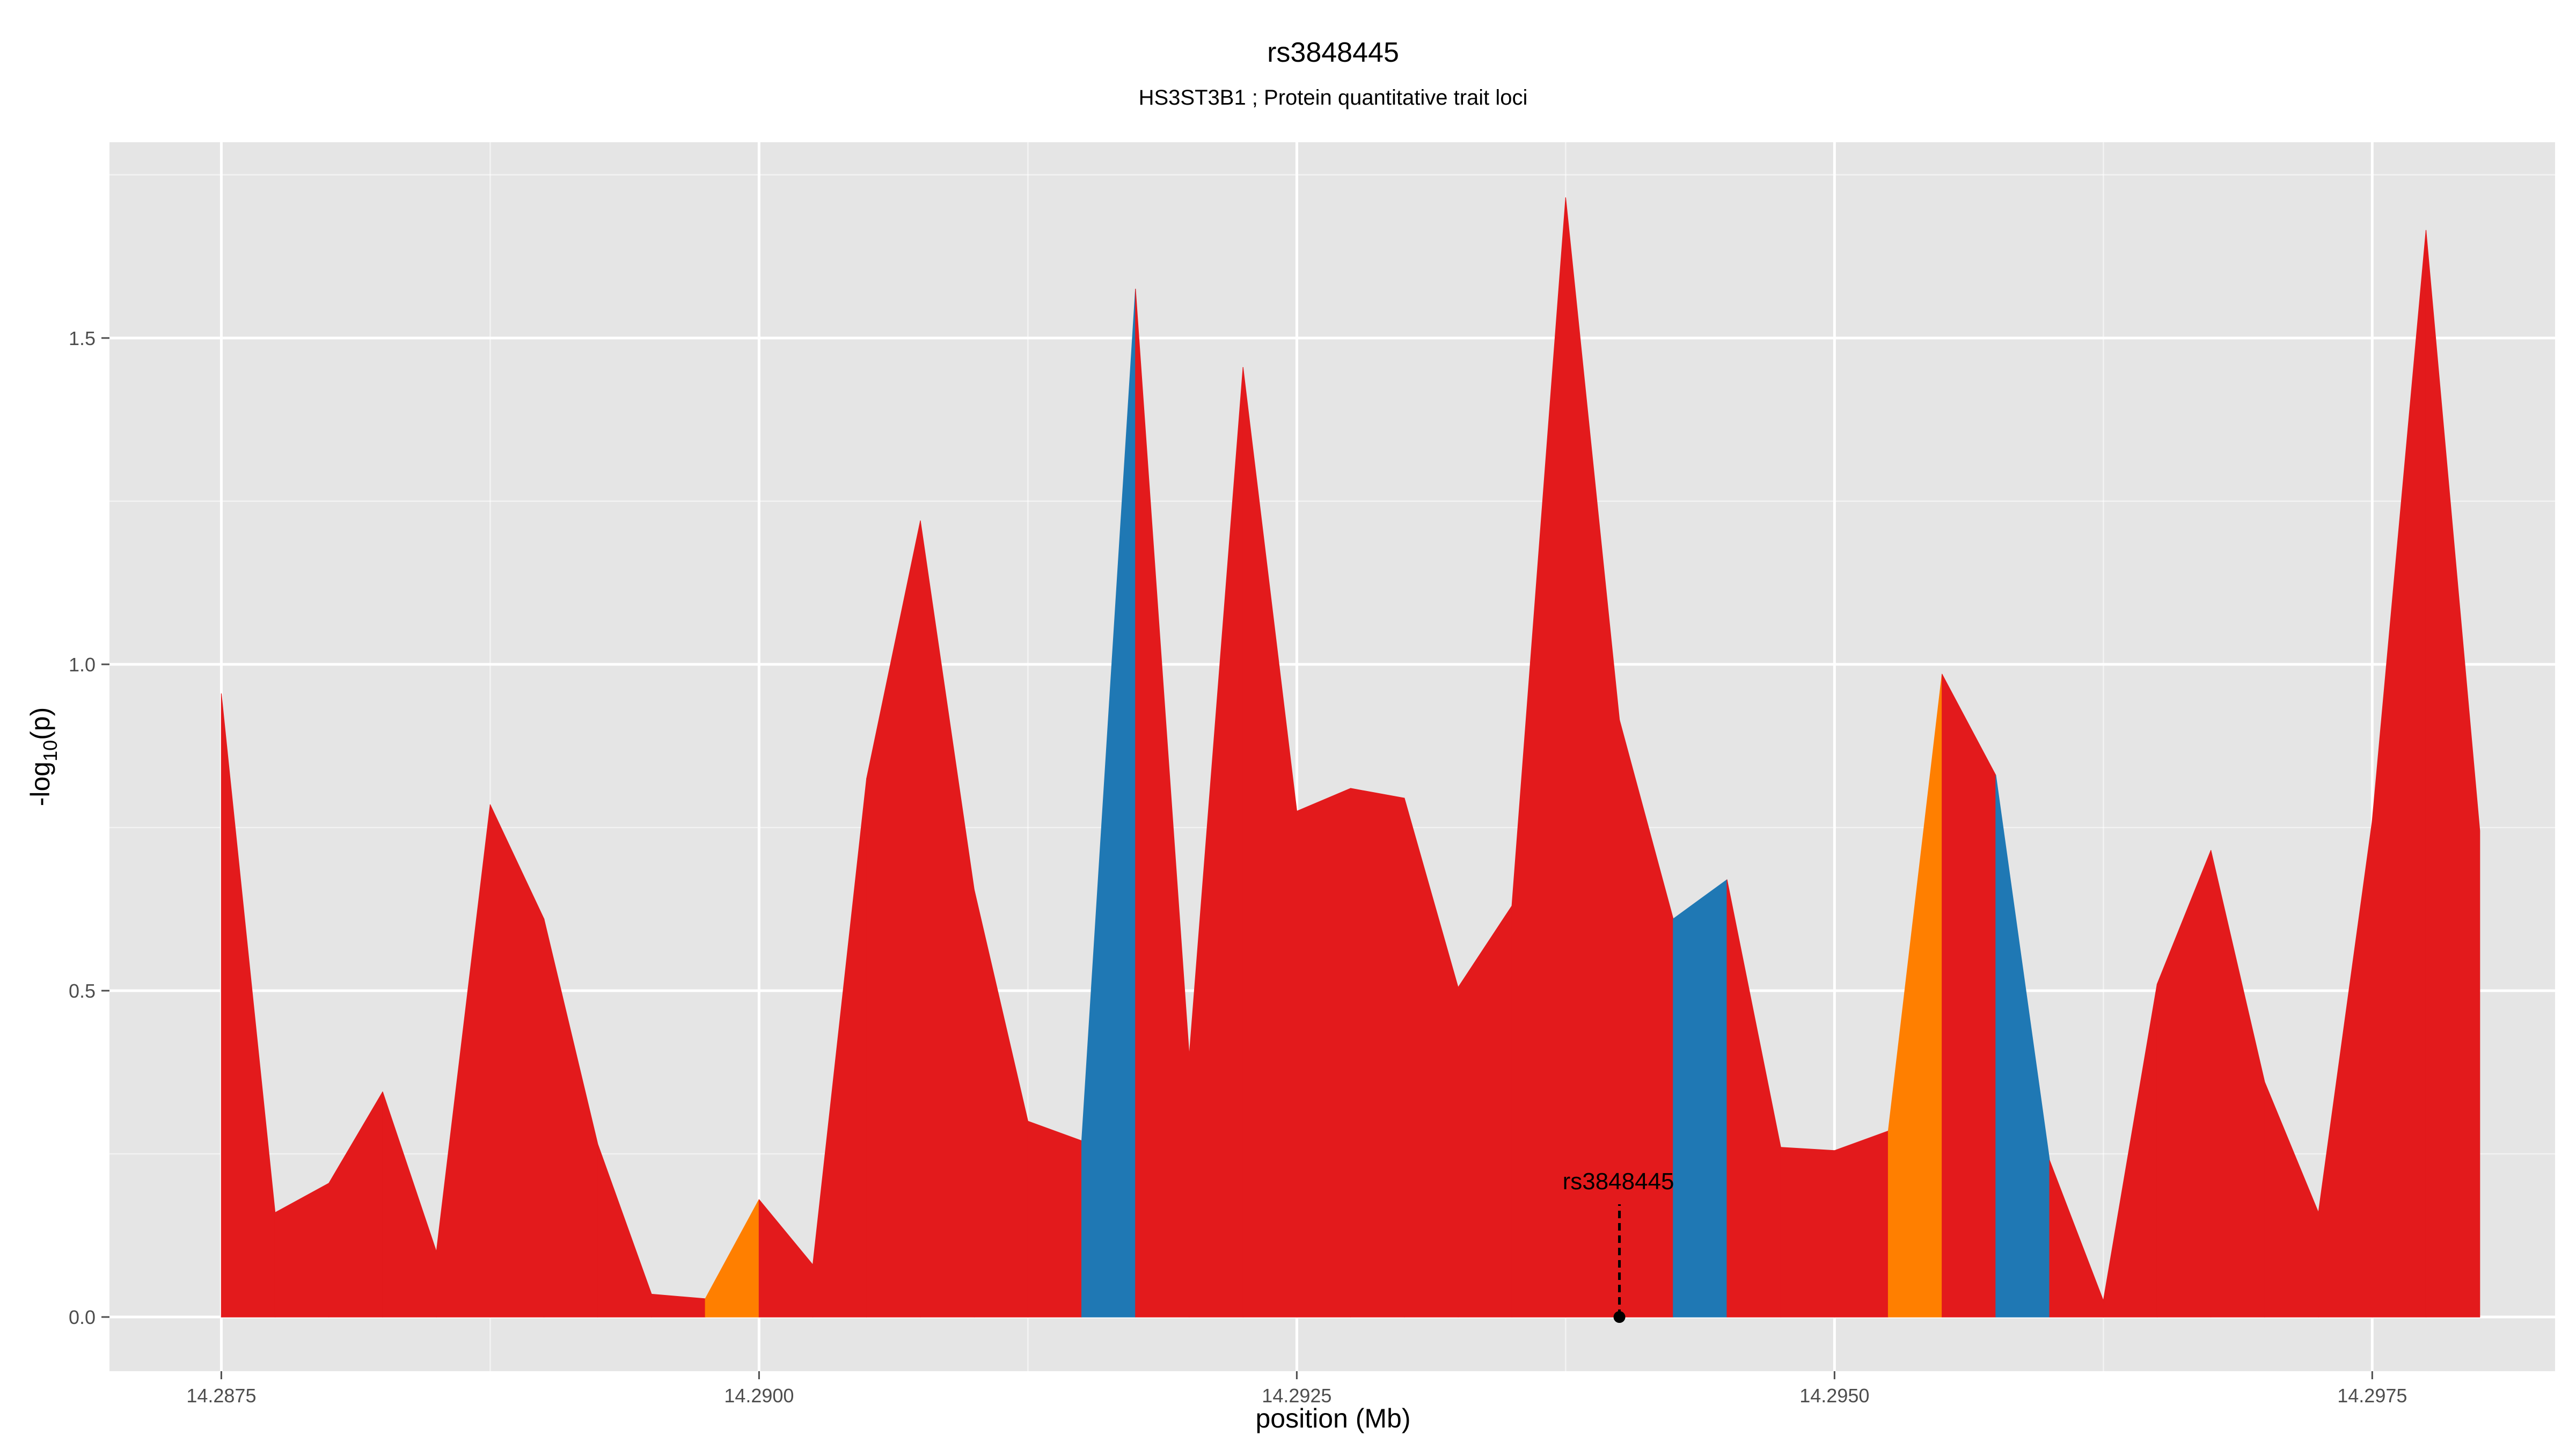  Describe the element at coordinates (1618, 1181) in the screenshot. I see `annotation-label: rs3848445` at that location.